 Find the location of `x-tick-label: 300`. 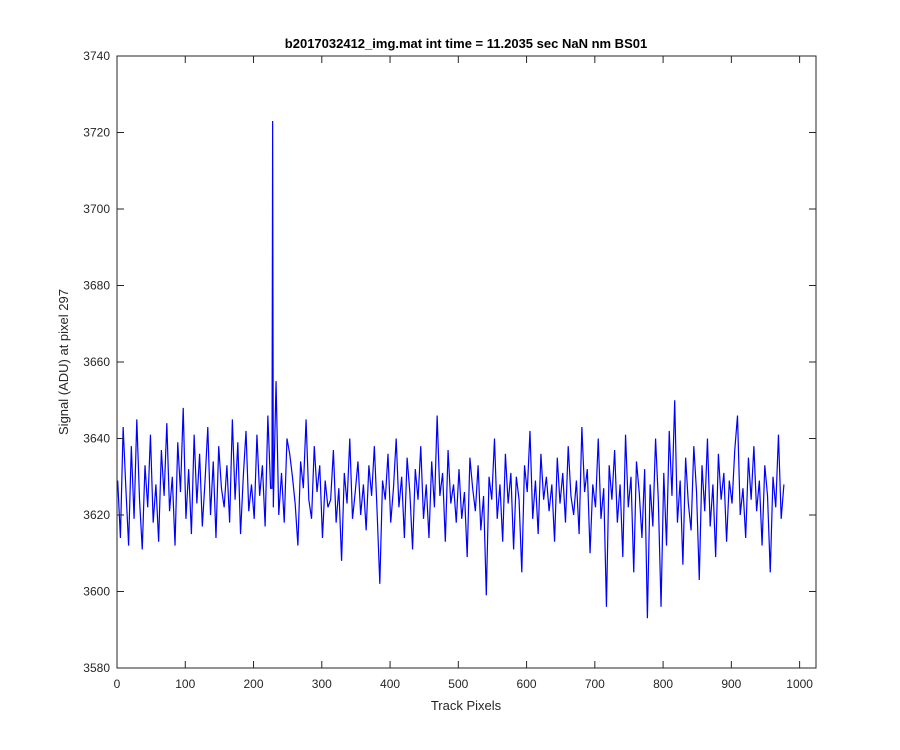

x-tick-label: 300 is located at coordinates (322, 684).